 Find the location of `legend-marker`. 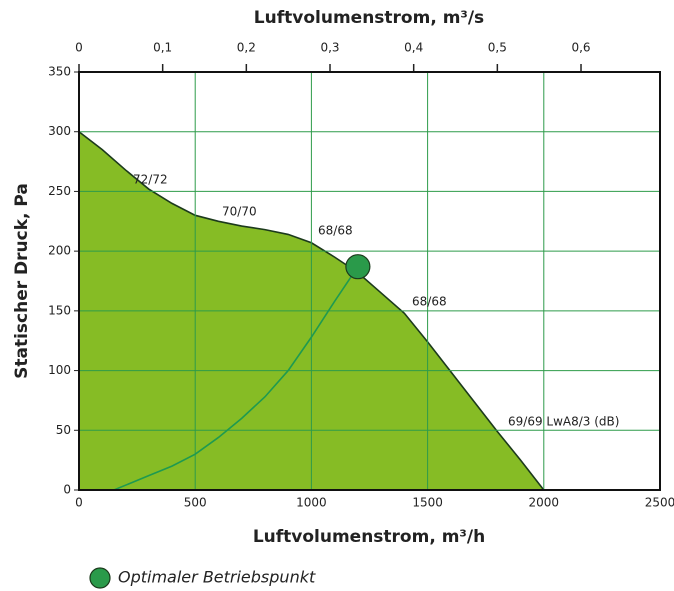

legend-marker is located at coordinates (100, 578).